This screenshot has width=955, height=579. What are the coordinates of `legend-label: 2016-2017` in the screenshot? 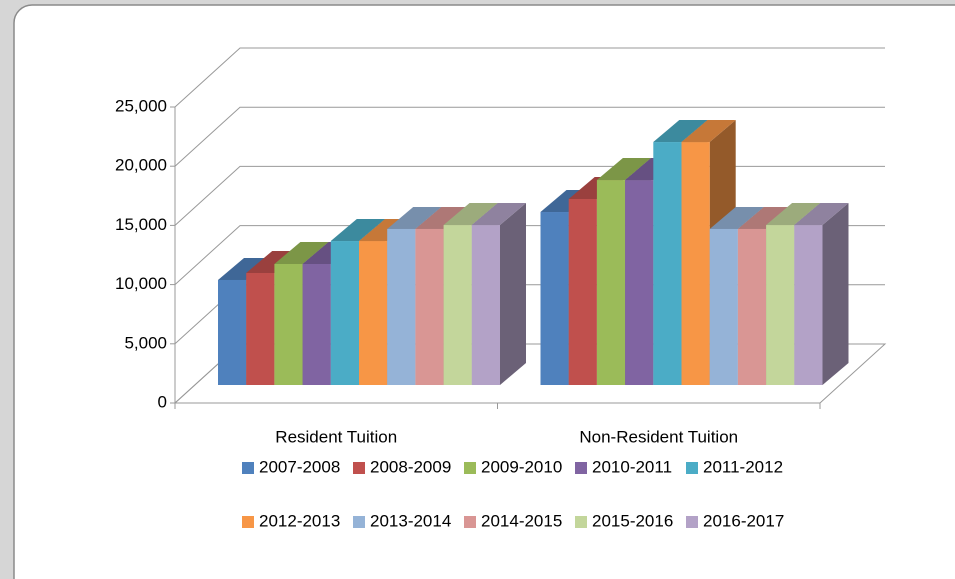 It's located at (743, 520).